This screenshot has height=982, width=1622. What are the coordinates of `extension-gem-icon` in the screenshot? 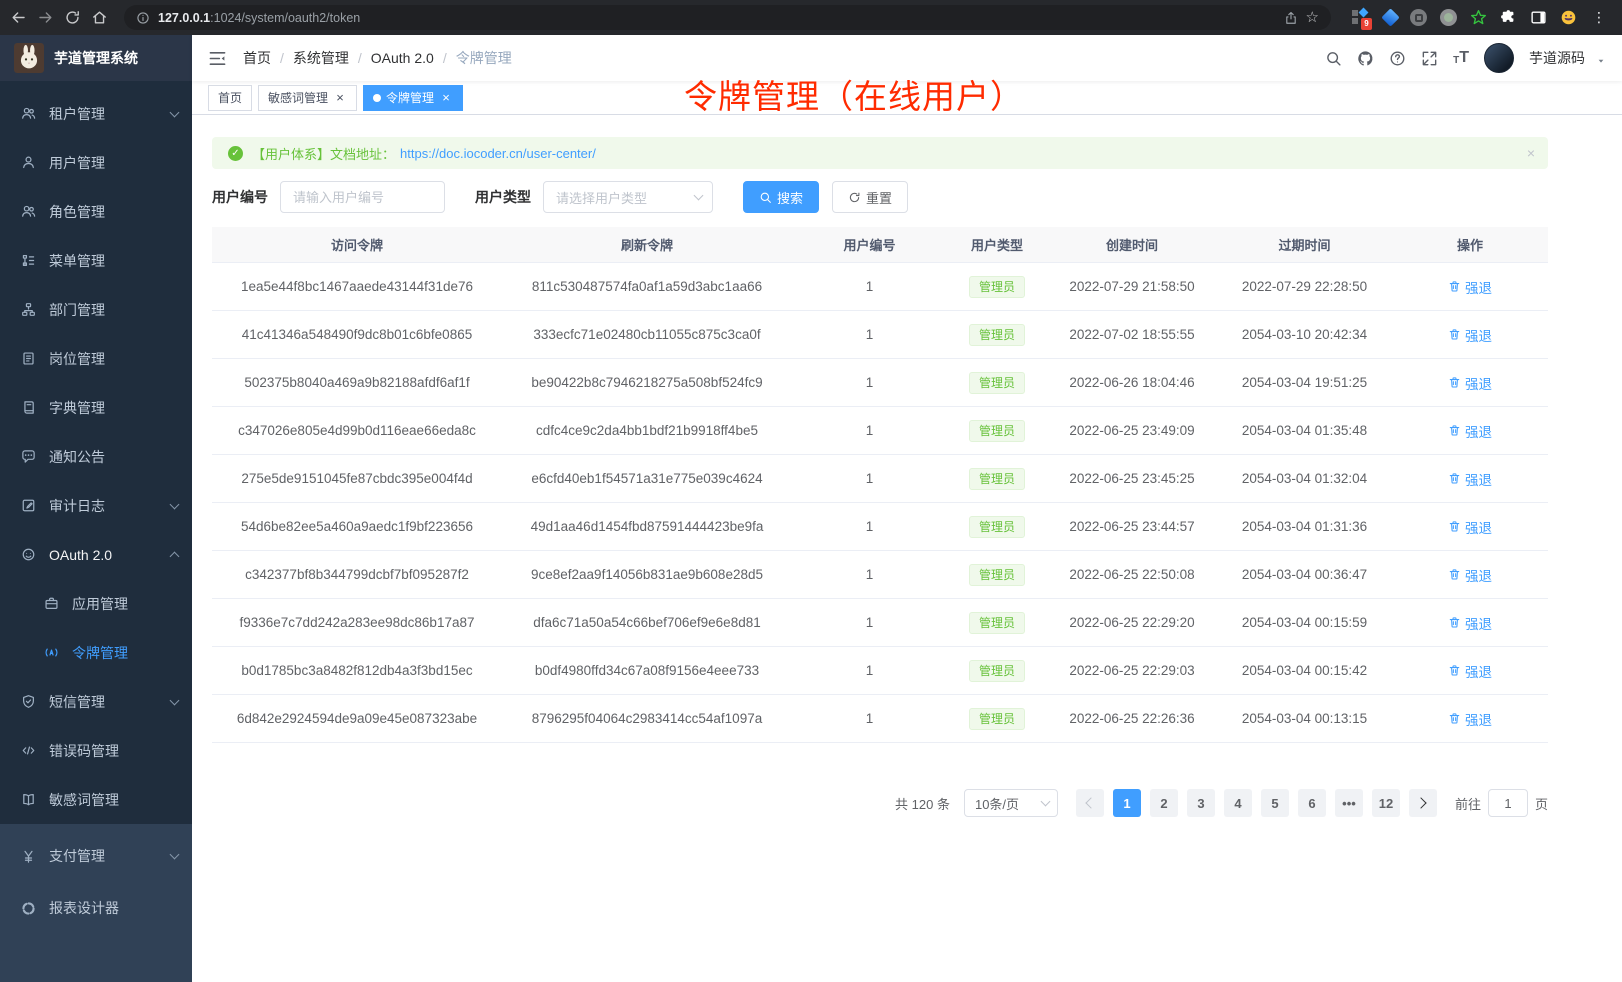 It's located at (1390, 17).